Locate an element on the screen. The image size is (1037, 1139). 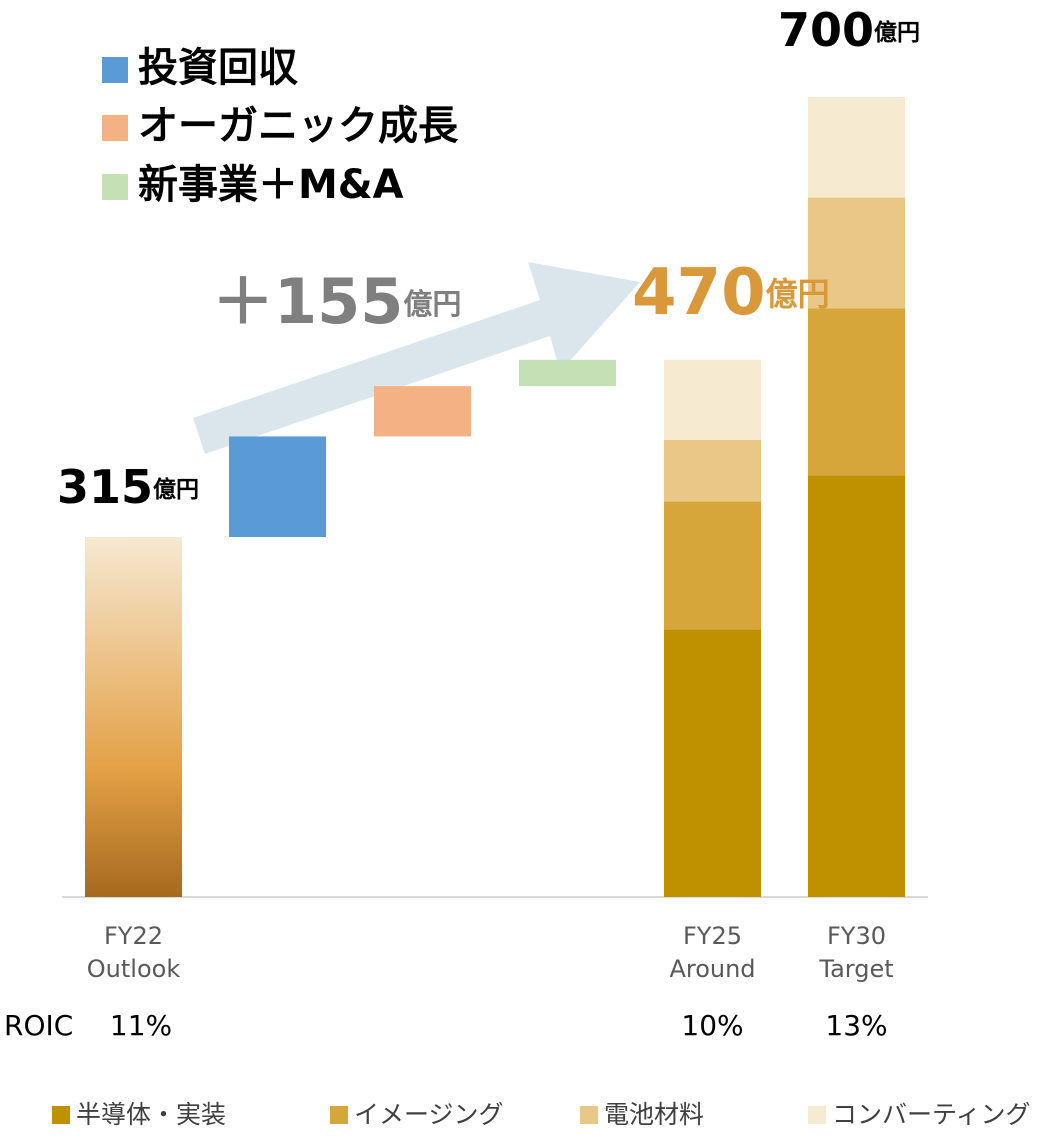
x-tick-label: Outlook is located at coordinates (134, 969).